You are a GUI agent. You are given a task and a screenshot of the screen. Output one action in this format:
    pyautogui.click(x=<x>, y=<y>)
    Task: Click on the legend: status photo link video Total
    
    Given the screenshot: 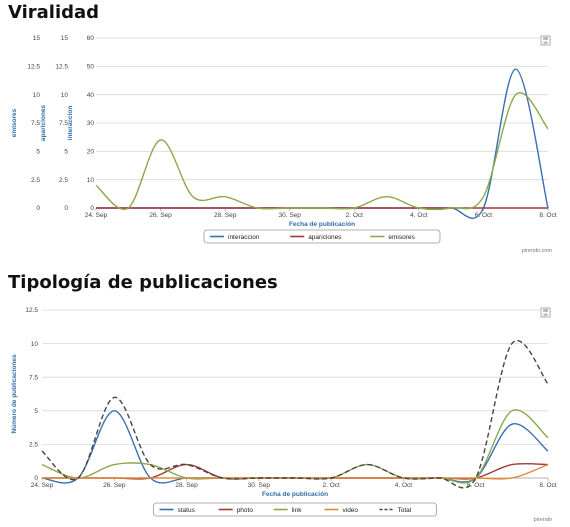 What is the action you would take?
    pyautogui.click(x=295, y=509)
    